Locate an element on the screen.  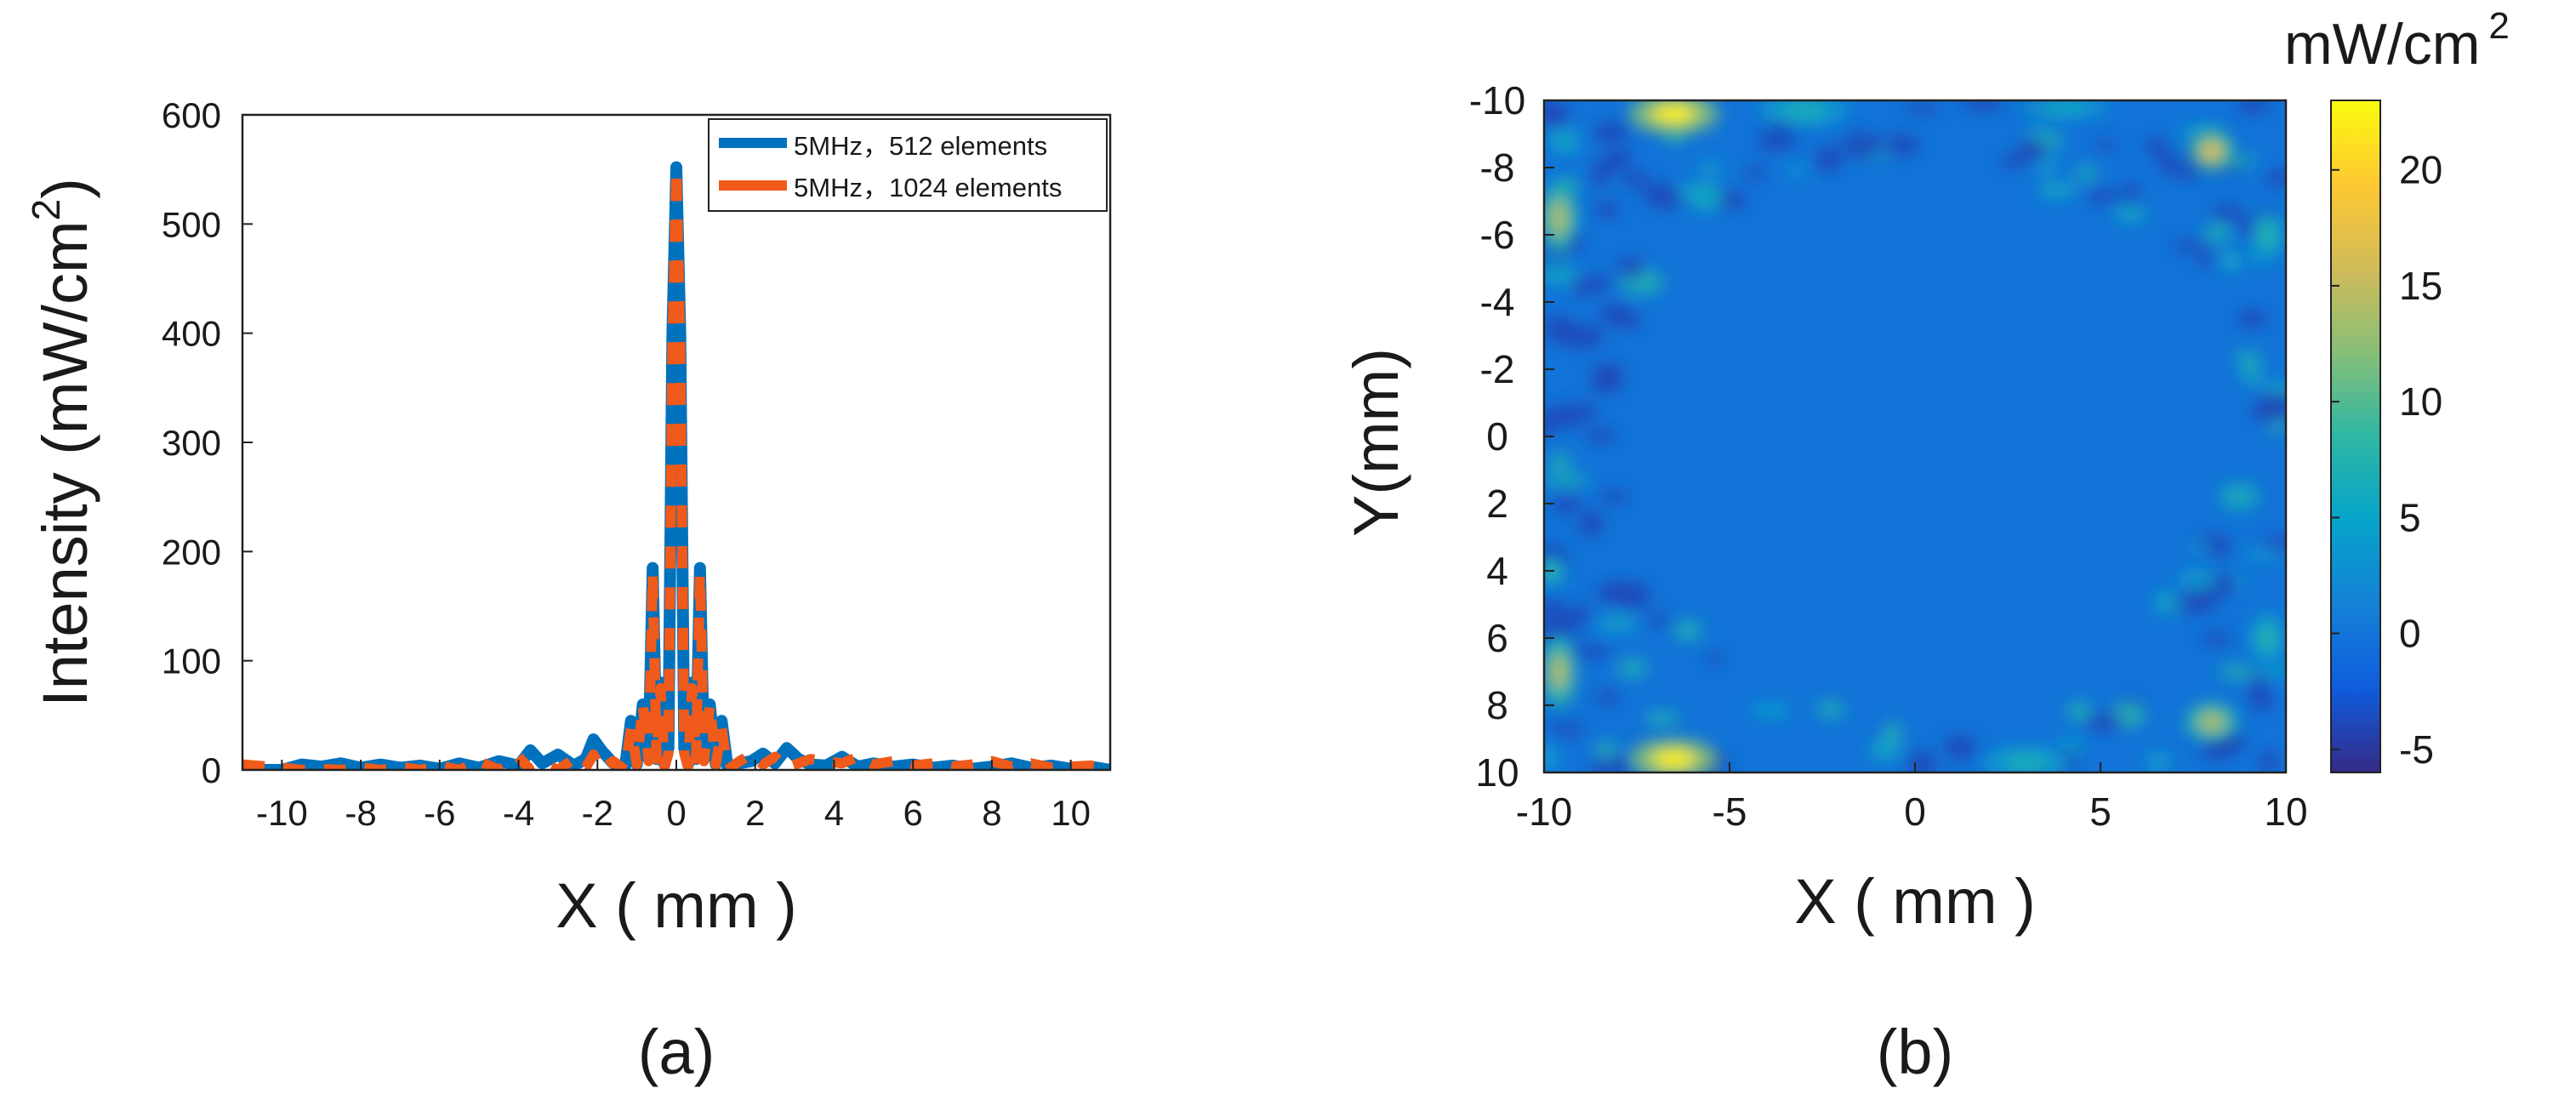
x-tick-label: 5 is located at coordinates (2100, 811).